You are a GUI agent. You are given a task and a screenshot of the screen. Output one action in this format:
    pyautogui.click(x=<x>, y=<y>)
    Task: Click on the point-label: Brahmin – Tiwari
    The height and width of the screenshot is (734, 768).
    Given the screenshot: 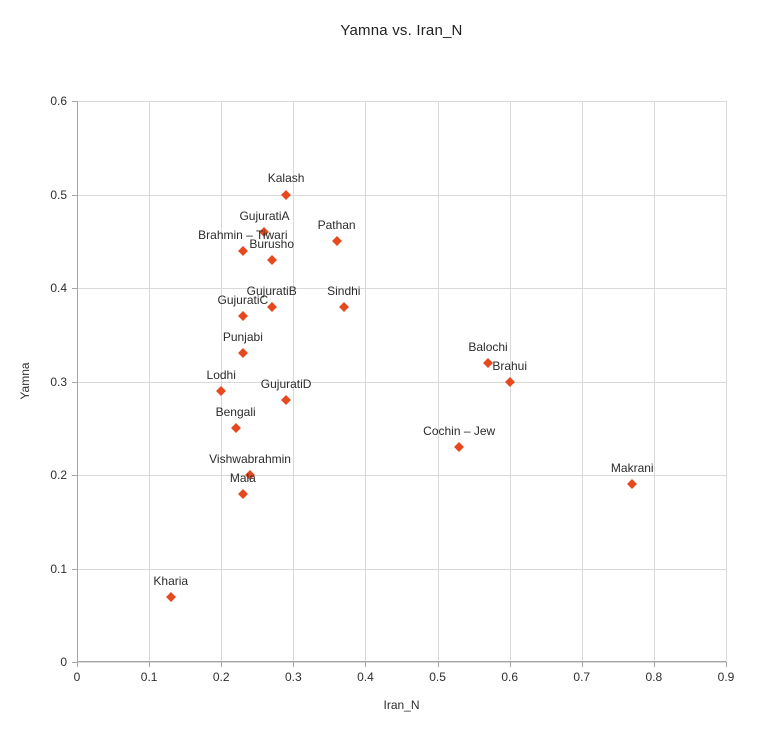 What is the action you would take?
    pyautogui.click(x=243, y=234)
    